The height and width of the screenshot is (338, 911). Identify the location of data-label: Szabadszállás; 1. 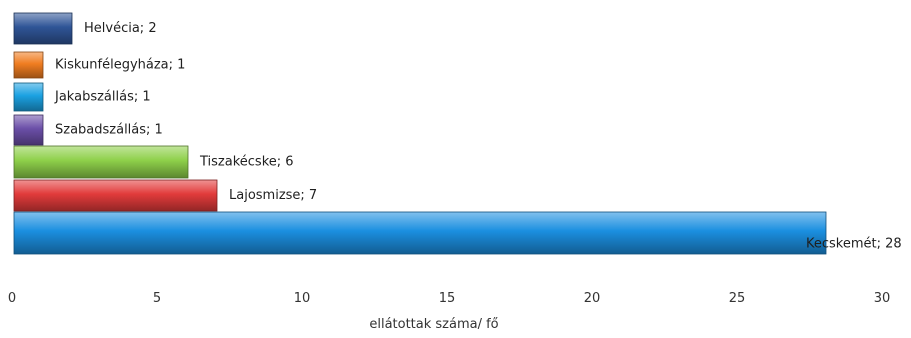
(109, 130).